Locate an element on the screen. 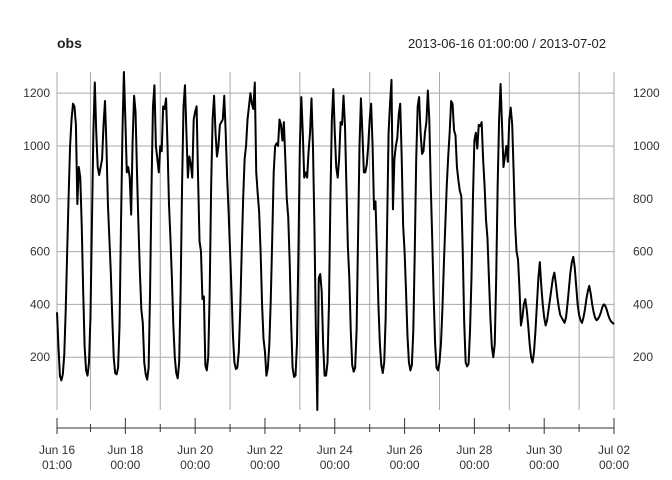 The width and height of the screenshot is (672, 480). chart-date-range: 2013-06-16 01:00:00 / 2013-07-02 is located at coordinates (507, 43).